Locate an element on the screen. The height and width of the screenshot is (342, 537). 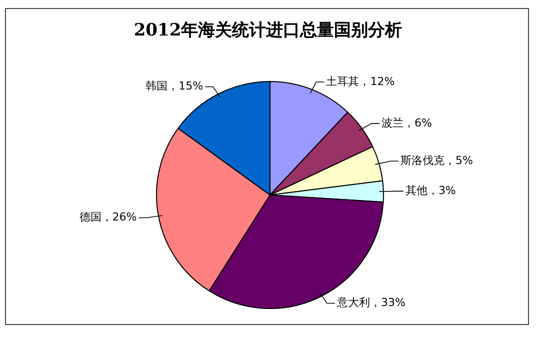
chart-title: 2012年海关统计进口总量国别分析 is located at coordinates (268, 30).